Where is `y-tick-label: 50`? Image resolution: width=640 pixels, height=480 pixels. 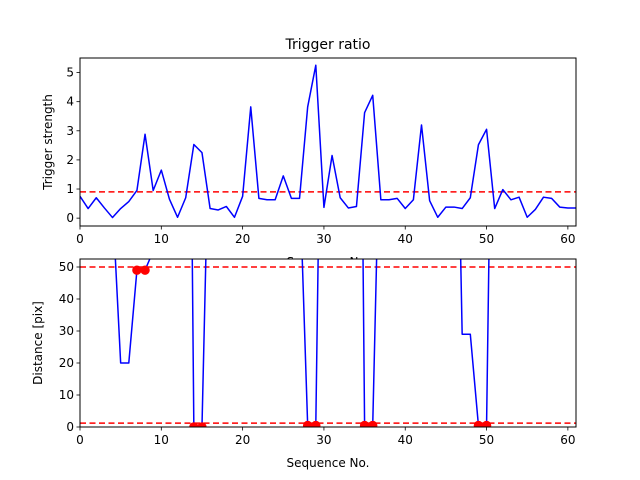
y-tick-label: 50 is located at coordinates (66, 267).